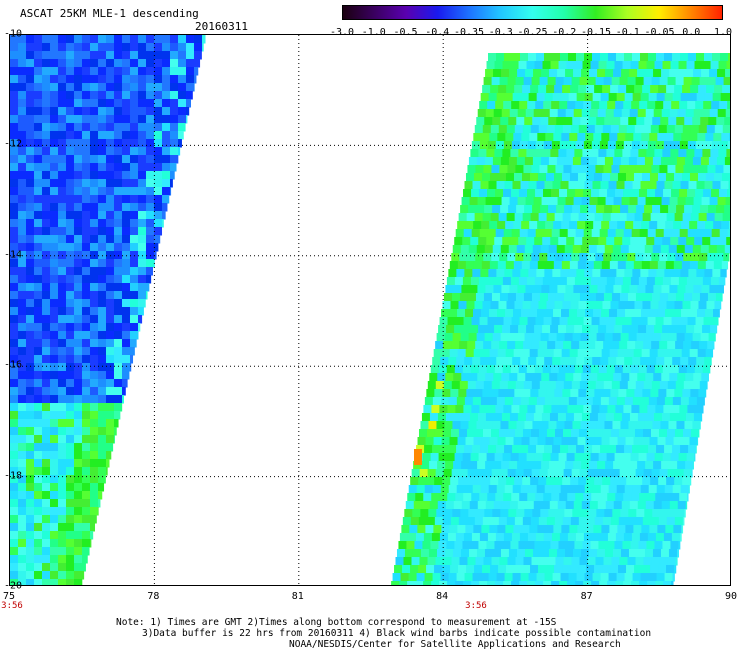 Image resolution: width=740 pixels, height=650 pixels. I want to click on map-date: 20160311, so click(221, 26).